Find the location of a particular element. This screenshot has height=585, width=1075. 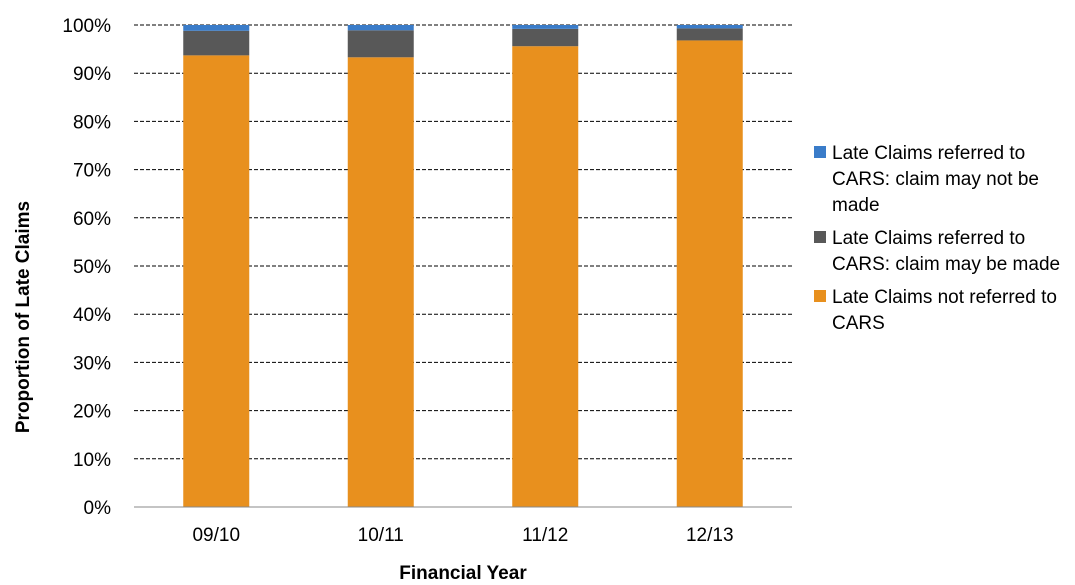

y-tick-label: 20% is located at coordinates (92, 412).